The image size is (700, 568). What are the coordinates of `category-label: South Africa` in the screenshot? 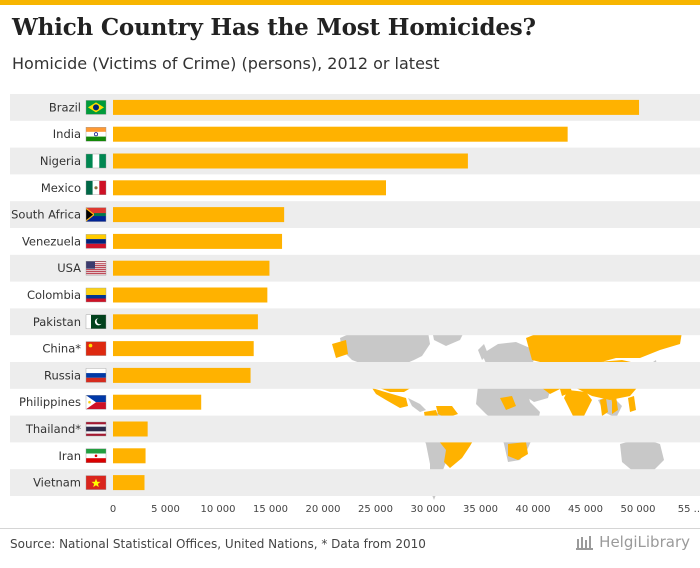 It's located at (46, 215).